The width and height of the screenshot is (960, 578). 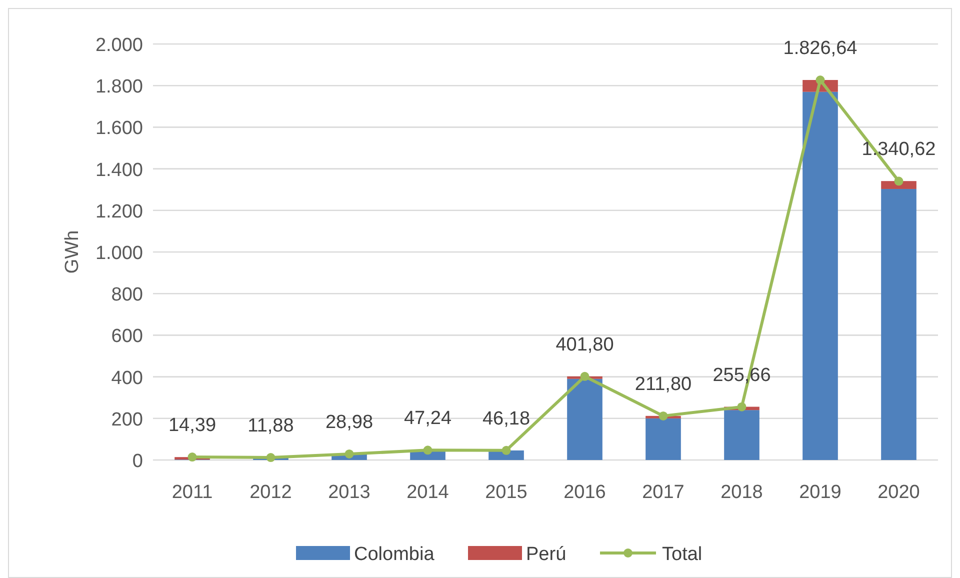 I want to click on x-tick-label: 2018, so click(x=741, y=492).